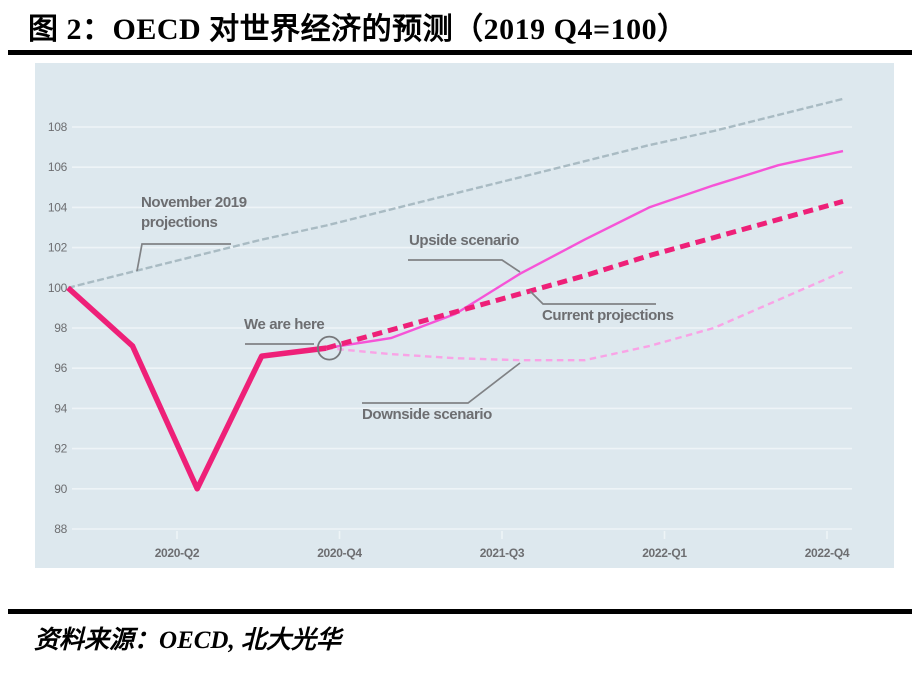 Image resolution: width=918 pixels, height=682 pixels. What do you see at coordinates (329, 348) in the screenshot?
I see `we-are-here-marker` at bounding box center [329, 348].